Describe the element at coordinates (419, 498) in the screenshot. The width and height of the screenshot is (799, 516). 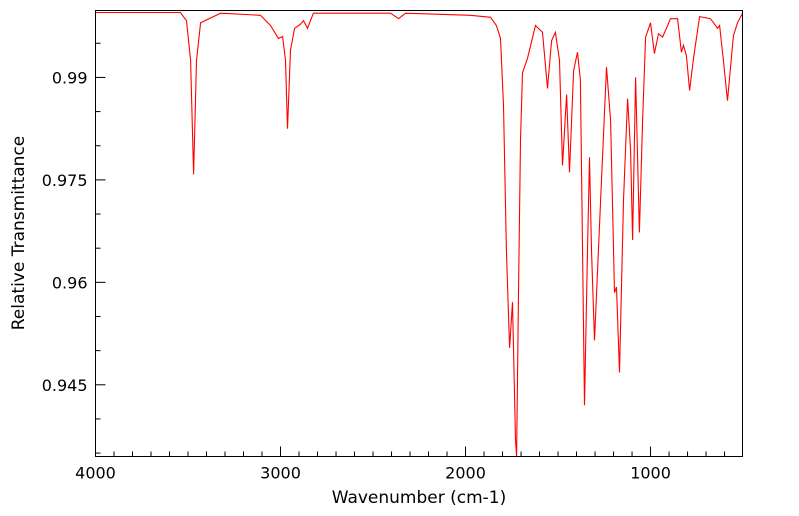
I see `x-axis-title: Wavenumber (cm-1)` at that location.